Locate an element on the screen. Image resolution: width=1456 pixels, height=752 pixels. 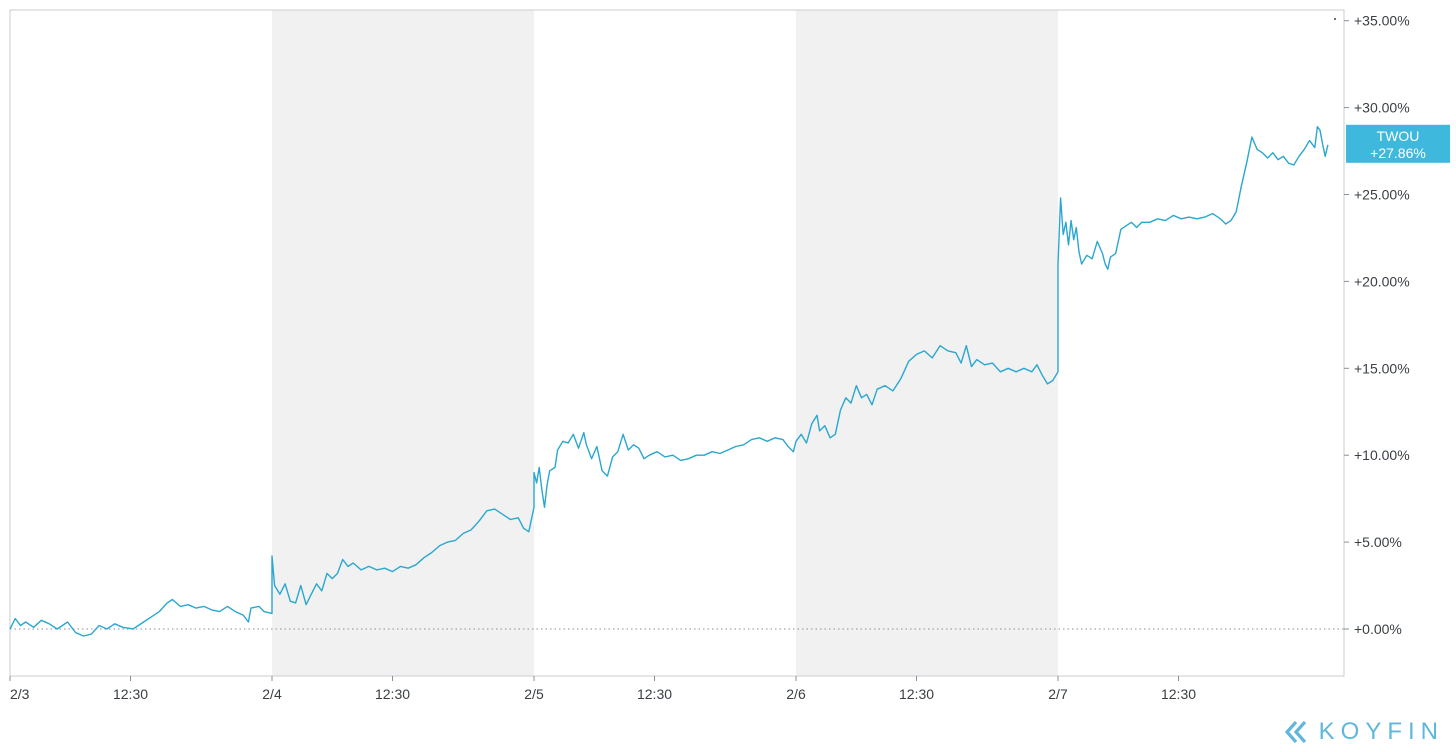
y-tick-label: +35.00% is located at coordinates (1382, 21).